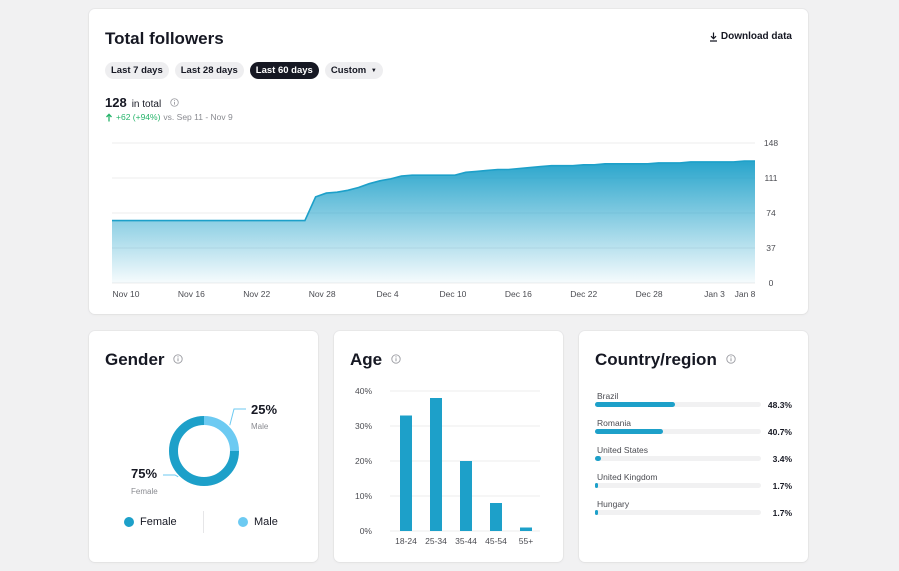 Image resolution: width=899 pixels, height=571 pixels. I want to click on change-summary: +62 (+94%) vs. Sep 11 - Nov 9, so click(169, 117).